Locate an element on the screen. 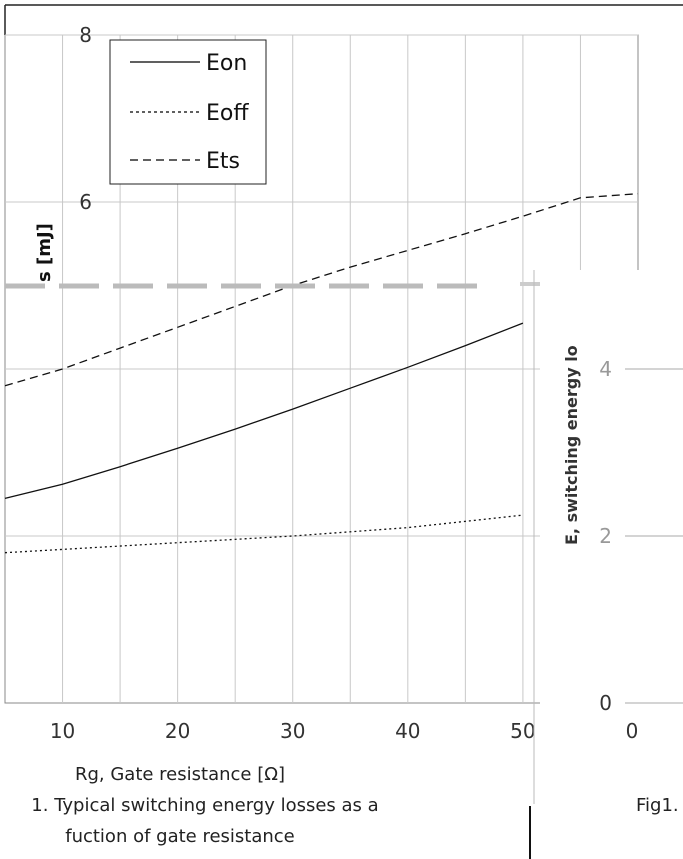 This screenshot has width=683, height=859. right-caption-fragment: Fig1. is located at coordinates (657, 805).